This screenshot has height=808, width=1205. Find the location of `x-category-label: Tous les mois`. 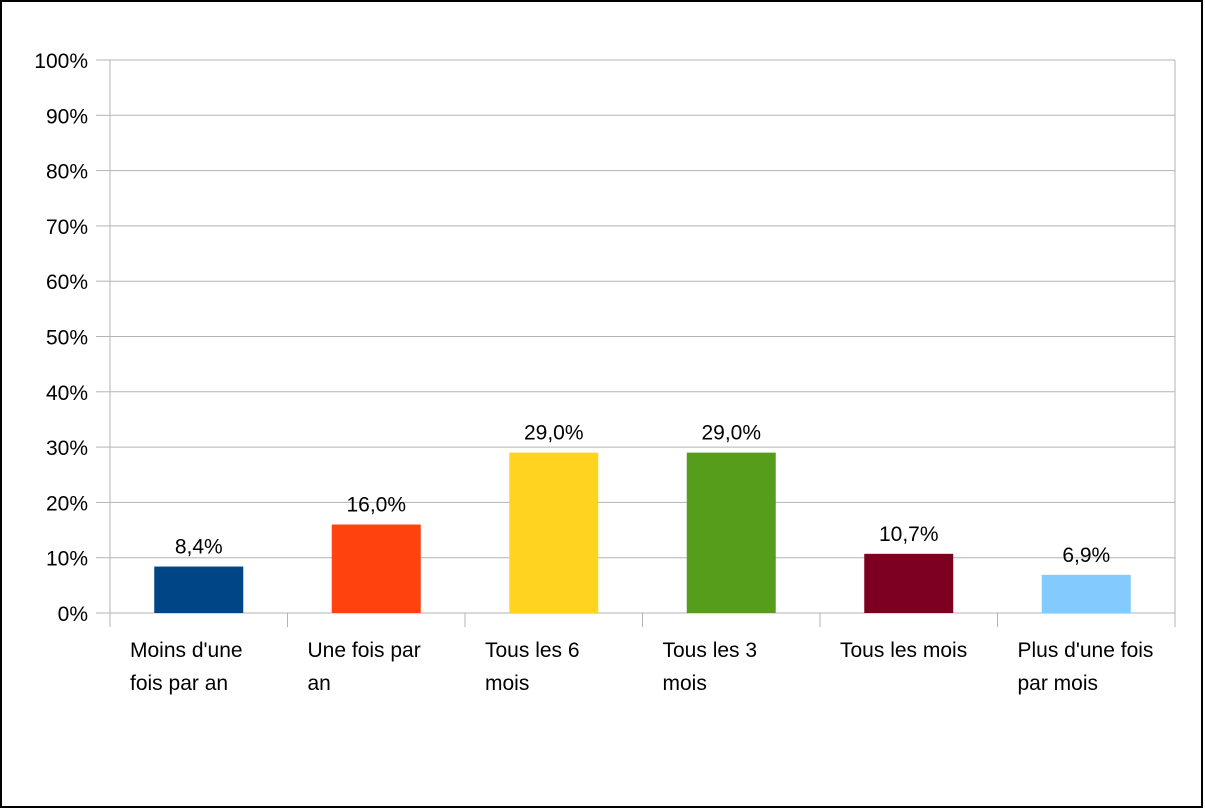

x-category-label: Tous les mois is located at coordinates (903, 650).